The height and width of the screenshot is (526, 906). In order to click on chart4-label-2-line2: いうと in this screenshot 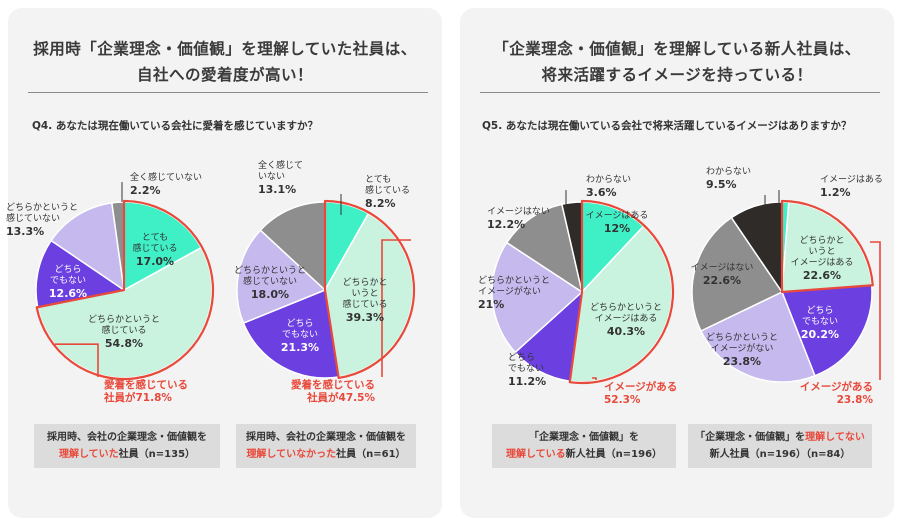, I will do `click(821, 251)`.